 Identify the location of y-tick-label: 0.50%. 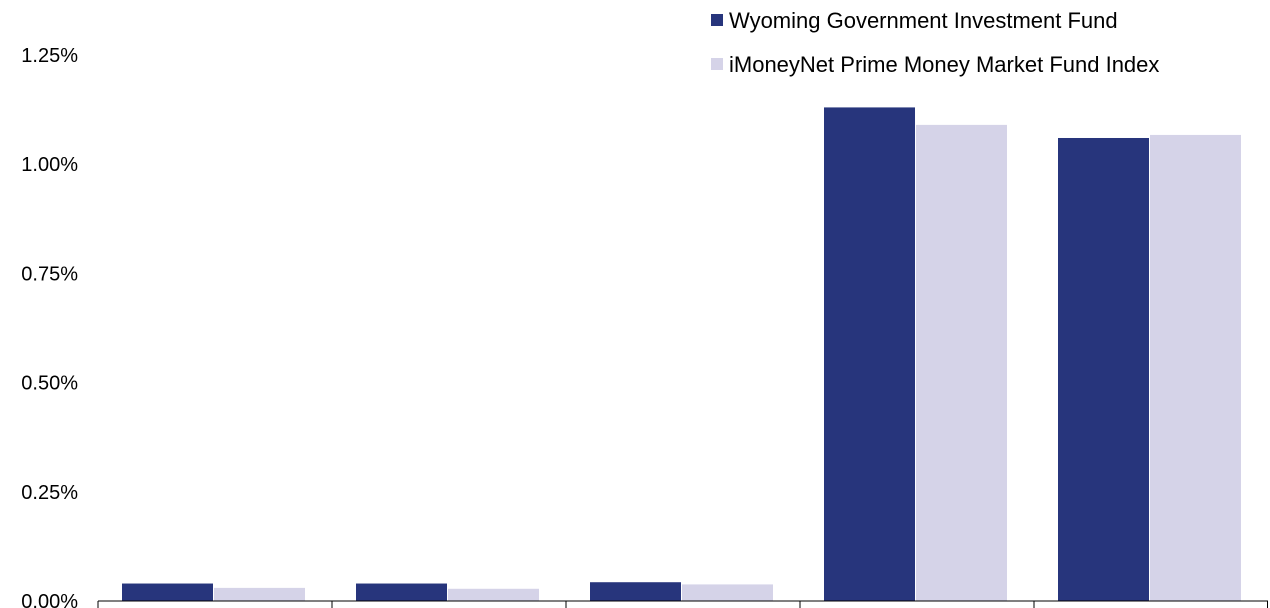
(49, 384).